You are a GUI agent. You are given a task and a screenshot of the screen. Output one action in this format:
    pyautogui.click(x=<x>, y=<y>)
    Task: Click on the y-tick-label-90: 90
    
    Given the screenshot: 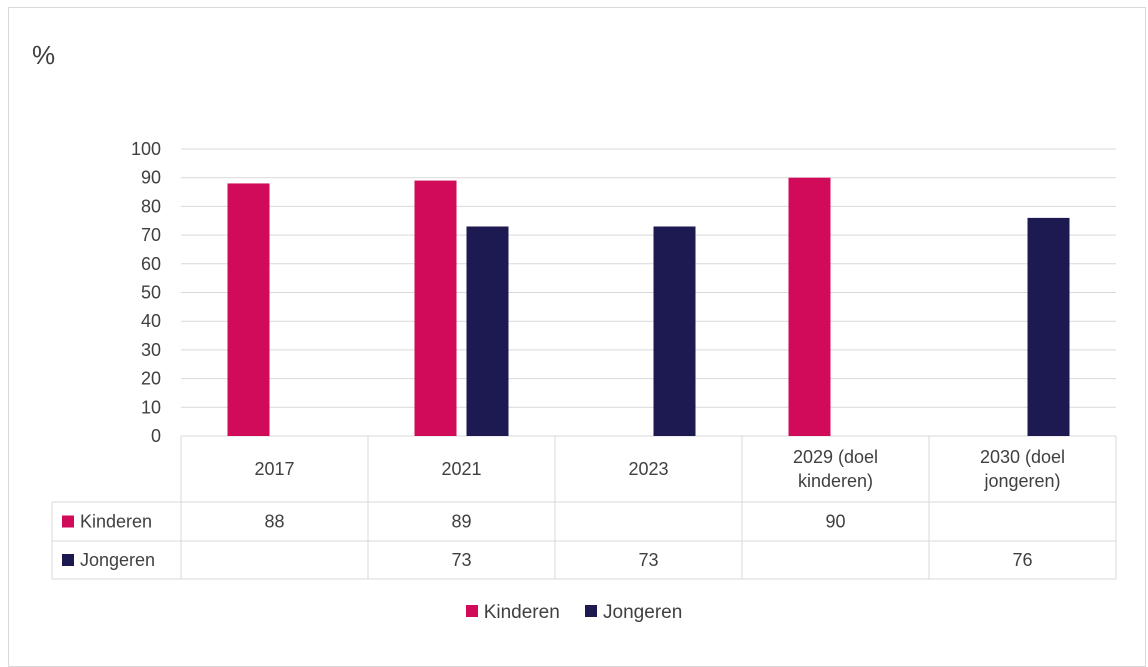 What is the action you would take?
    pyautogui.click(x=151, y=178)
    